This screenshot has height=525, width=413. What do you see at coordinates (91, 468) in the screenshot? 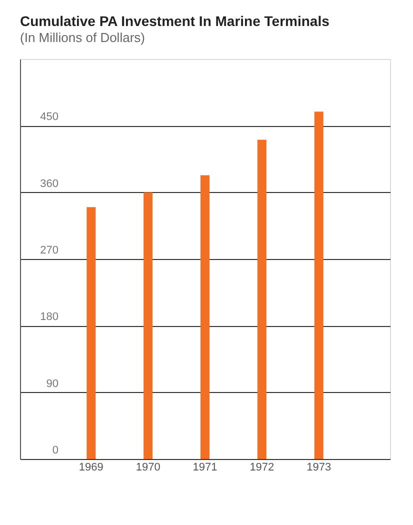
I see `x-tick-label: 1969` at bounding box center [91, 468].